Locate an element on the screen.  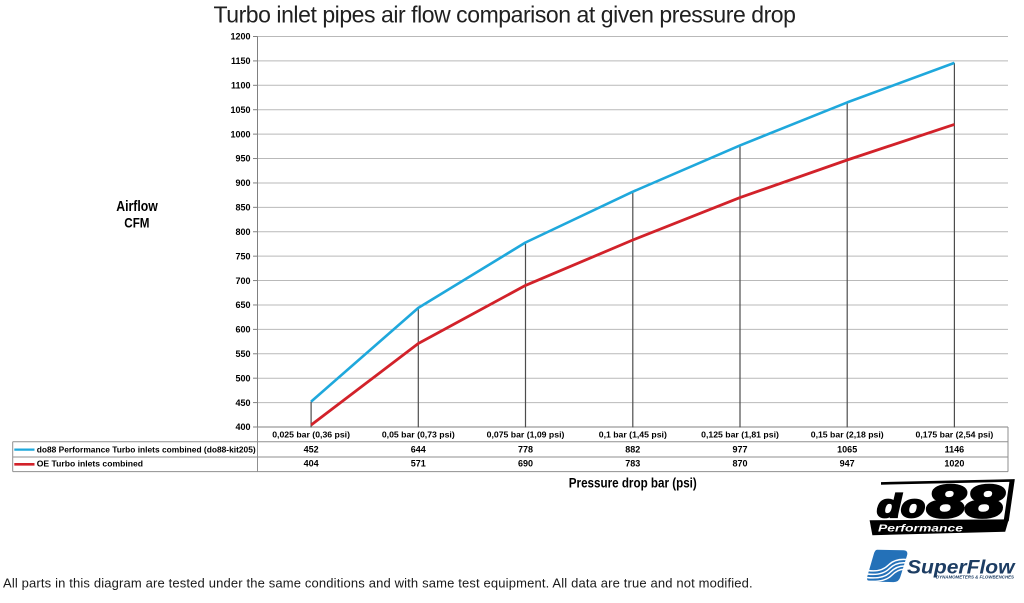
svg-text: Pressure drop bar (psi) is located at coordinates (633, 483).